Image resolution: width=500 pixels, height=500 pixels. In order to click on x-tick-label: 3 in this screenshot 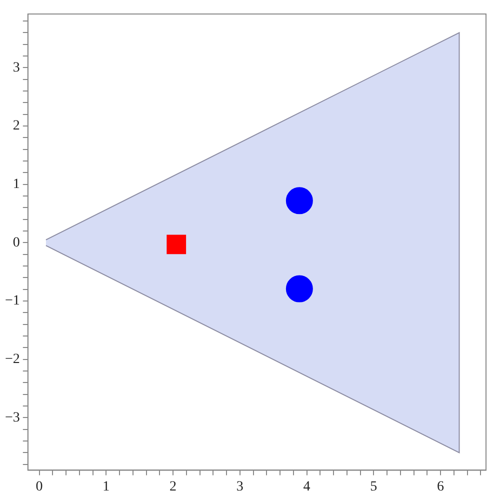, I will do `click(240, 486)`.